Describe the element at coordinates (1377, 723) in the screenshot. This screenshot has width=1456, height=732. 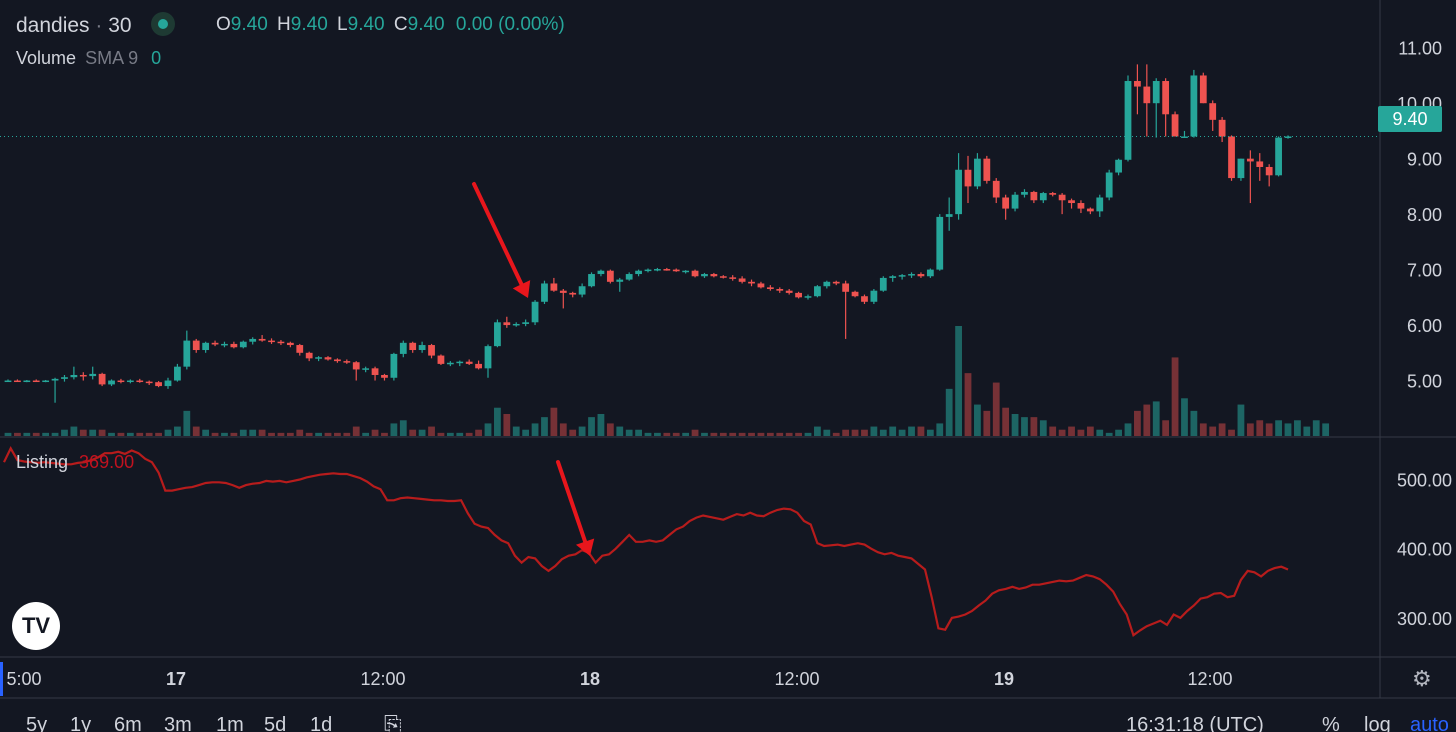
I see `log-toggle: log` at that location.